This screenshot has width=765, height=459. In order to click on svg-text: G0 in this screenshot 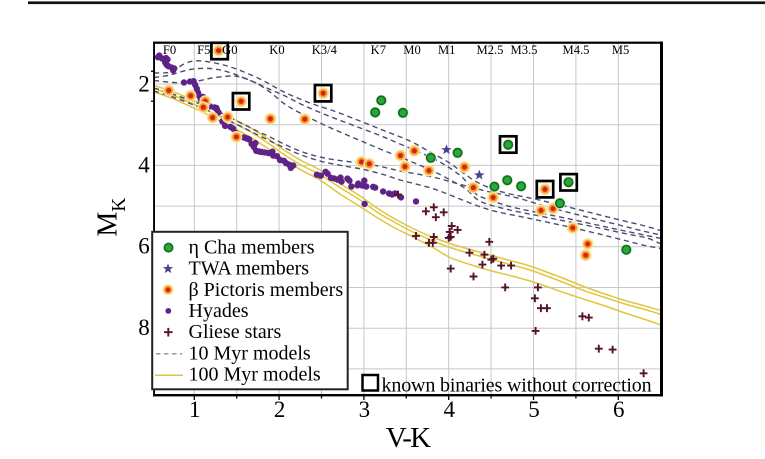, I will do `click(229, 50)`.